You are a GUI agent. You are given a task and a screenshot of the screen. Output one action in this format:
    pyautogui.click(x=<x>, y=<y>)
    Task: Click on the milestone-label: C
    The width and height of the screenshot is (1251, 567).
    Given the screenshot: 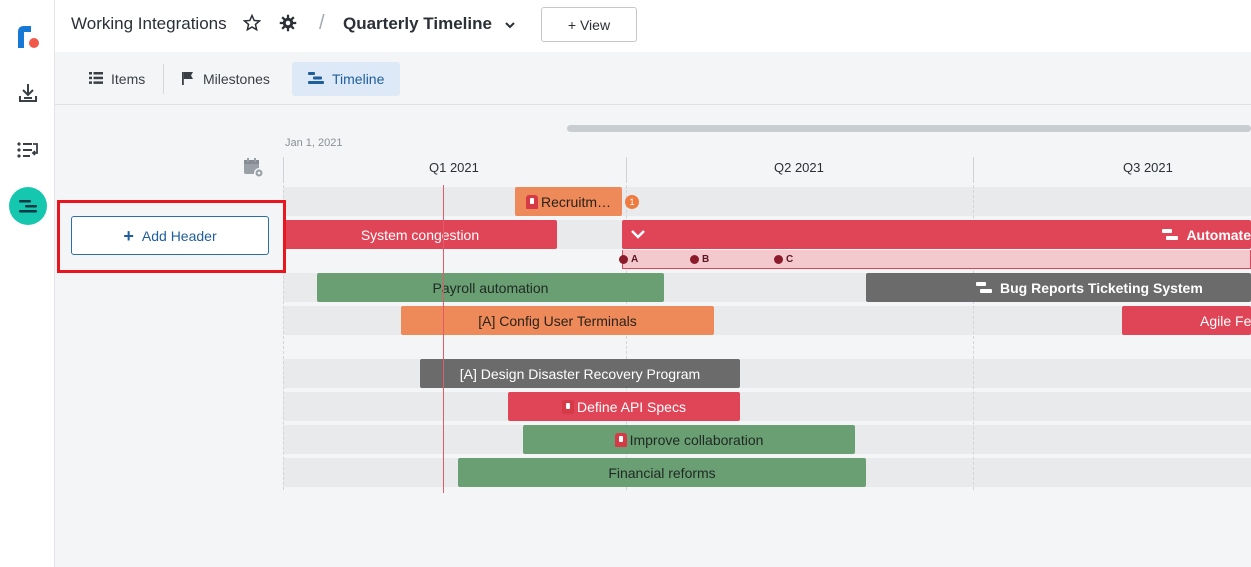 What is the action you would take?
    pyautogui.click(x=790, y=259)
    